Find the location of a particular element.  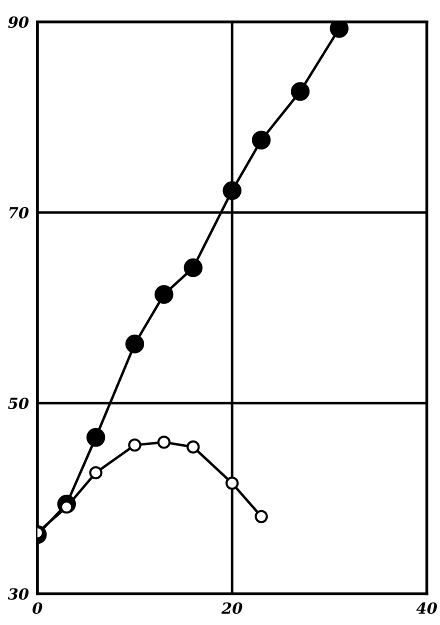

x-tick-label: 40 is located at coordinates (426, 608).